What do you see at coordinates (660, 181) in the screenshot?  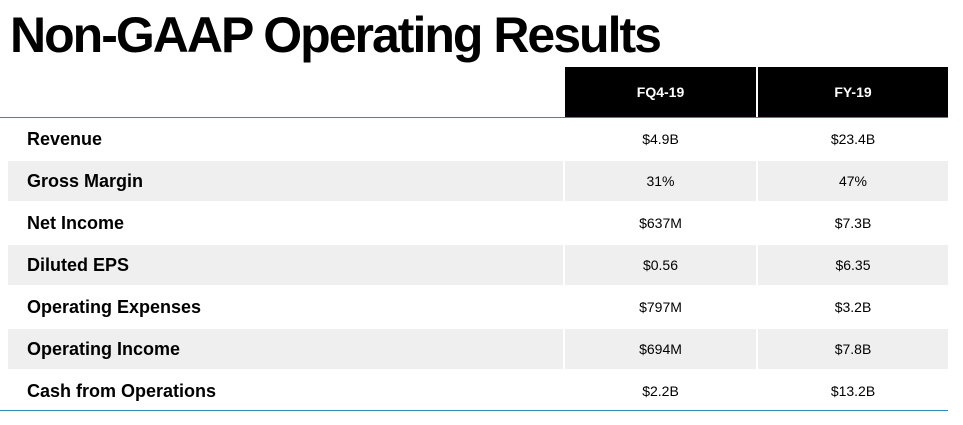 I see `fq4-value: 31%` at bounding box center [660, 181].